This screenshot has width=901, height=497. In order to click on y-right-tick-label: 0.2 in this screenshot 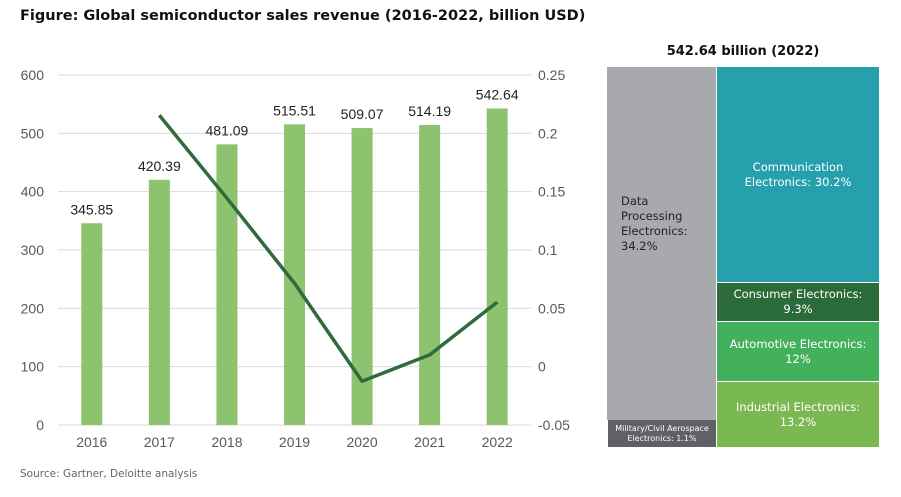, I will do `click(548, 133)`.